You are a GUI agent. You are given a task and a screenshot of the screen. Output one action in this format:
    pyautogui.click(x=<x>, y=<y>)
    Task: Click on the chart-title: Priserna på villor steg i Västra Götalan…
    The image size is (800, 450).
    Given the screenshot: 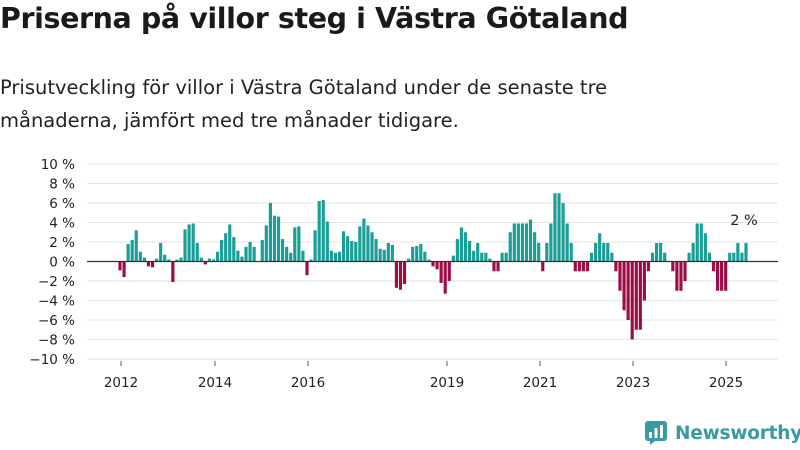 What is the action you would take?
    pyautogui.click(x=314, y=18)
    